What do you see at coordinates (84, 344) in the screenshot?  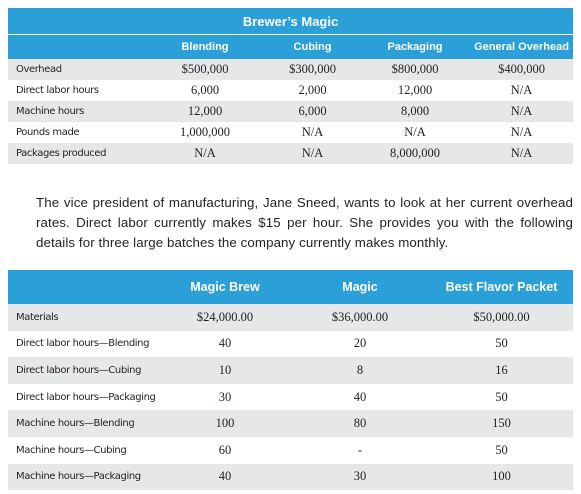 I see `row-label: Direct labor hours—Blending` at bounding box center [84, 344].